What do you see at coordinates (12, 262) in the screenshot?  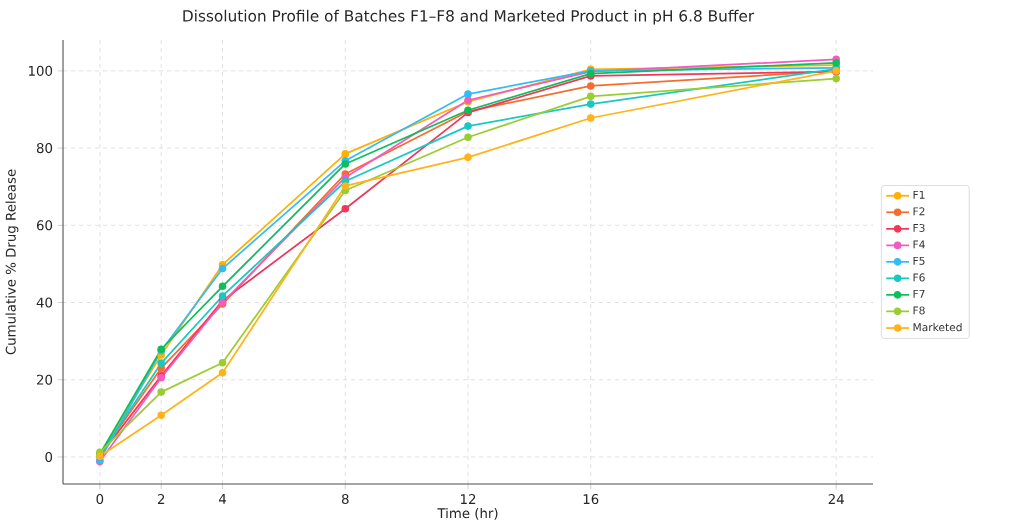 I see `y-axis-title: Cumulative % Drug Release` at bounding box center [12, 262].